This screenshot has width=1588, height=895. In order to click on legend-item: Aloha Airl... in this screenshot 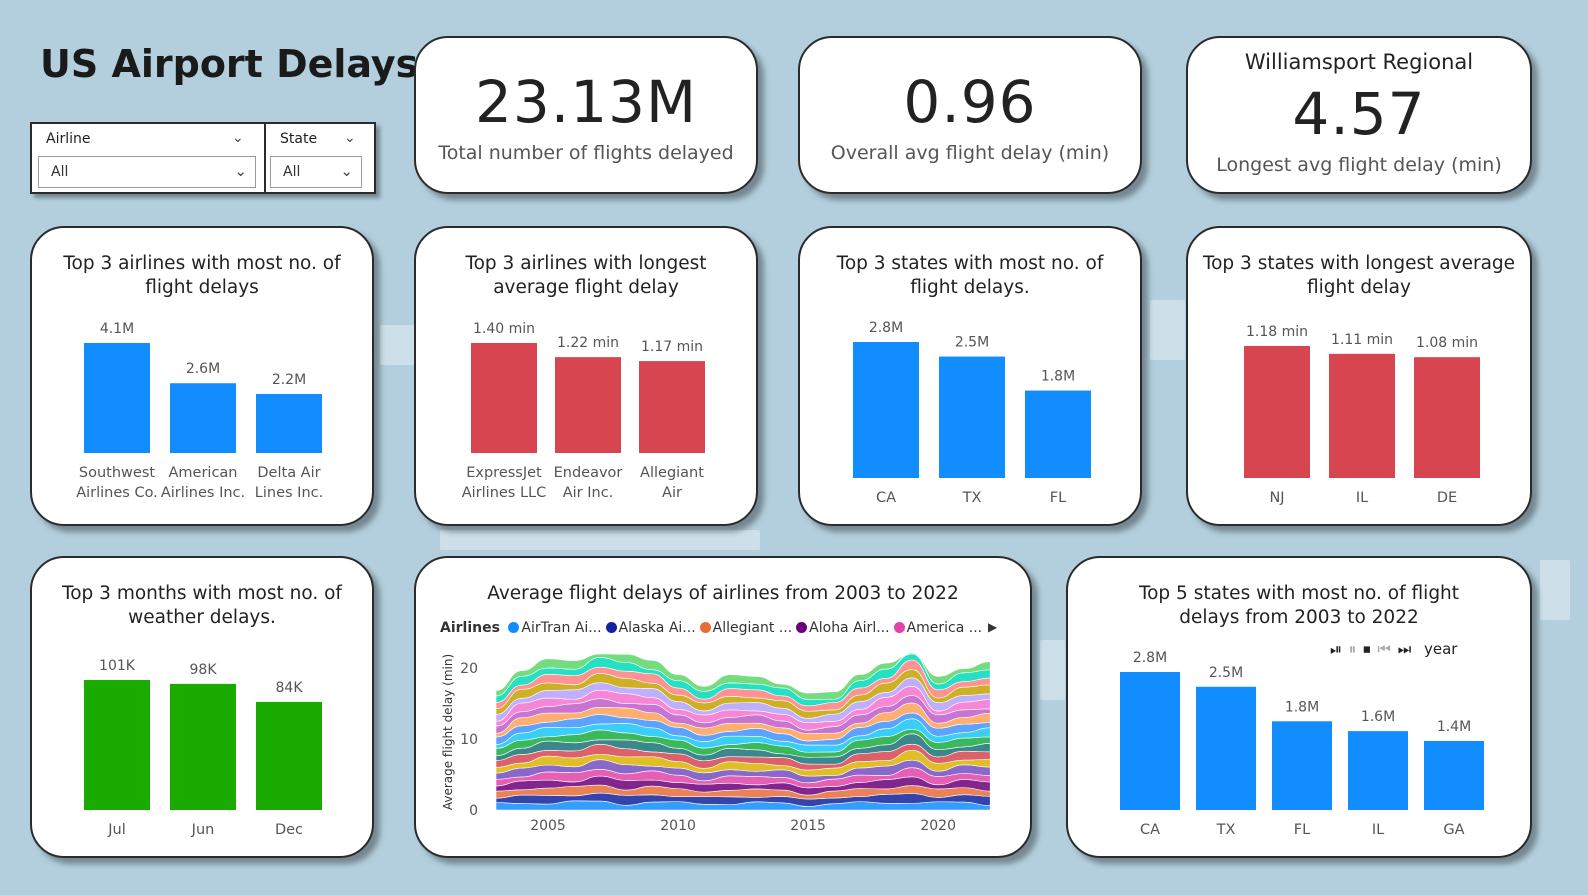, I will do `click(843, 628)`.